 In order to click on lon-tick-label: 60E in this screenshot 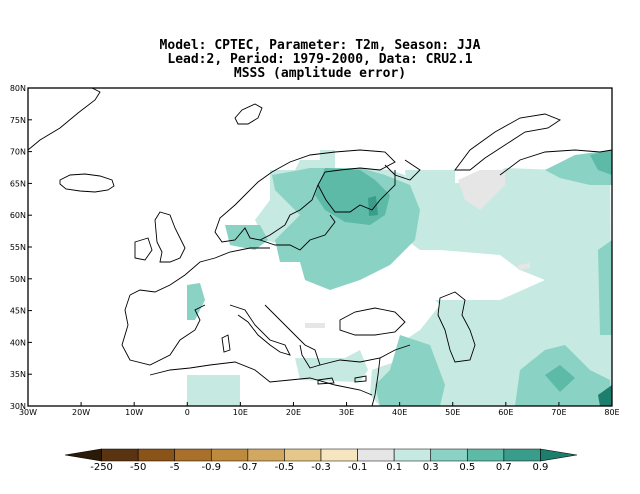, I will do `click(505, 412)`.